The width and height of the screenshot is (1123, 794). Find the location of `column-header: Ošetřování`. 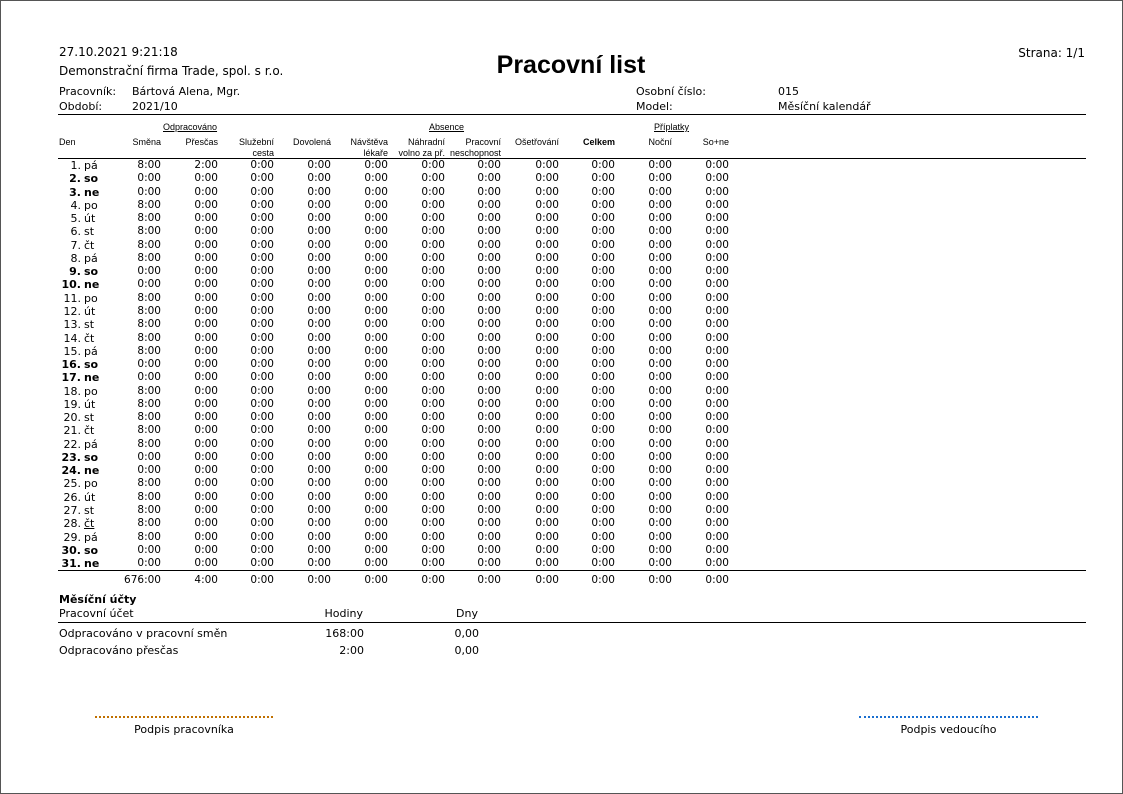

column-header: Ošetřování is located at coordinates (524, 142).